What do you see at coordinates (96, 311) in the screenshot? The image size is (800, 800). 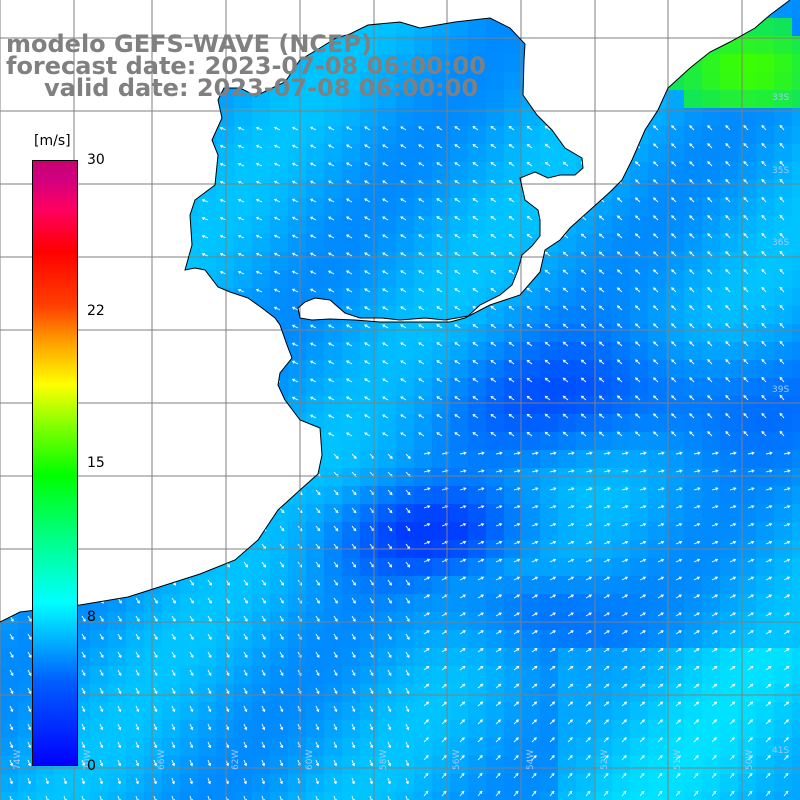 I see `colorbar-tick: 22` at bounding box center [96, 311].